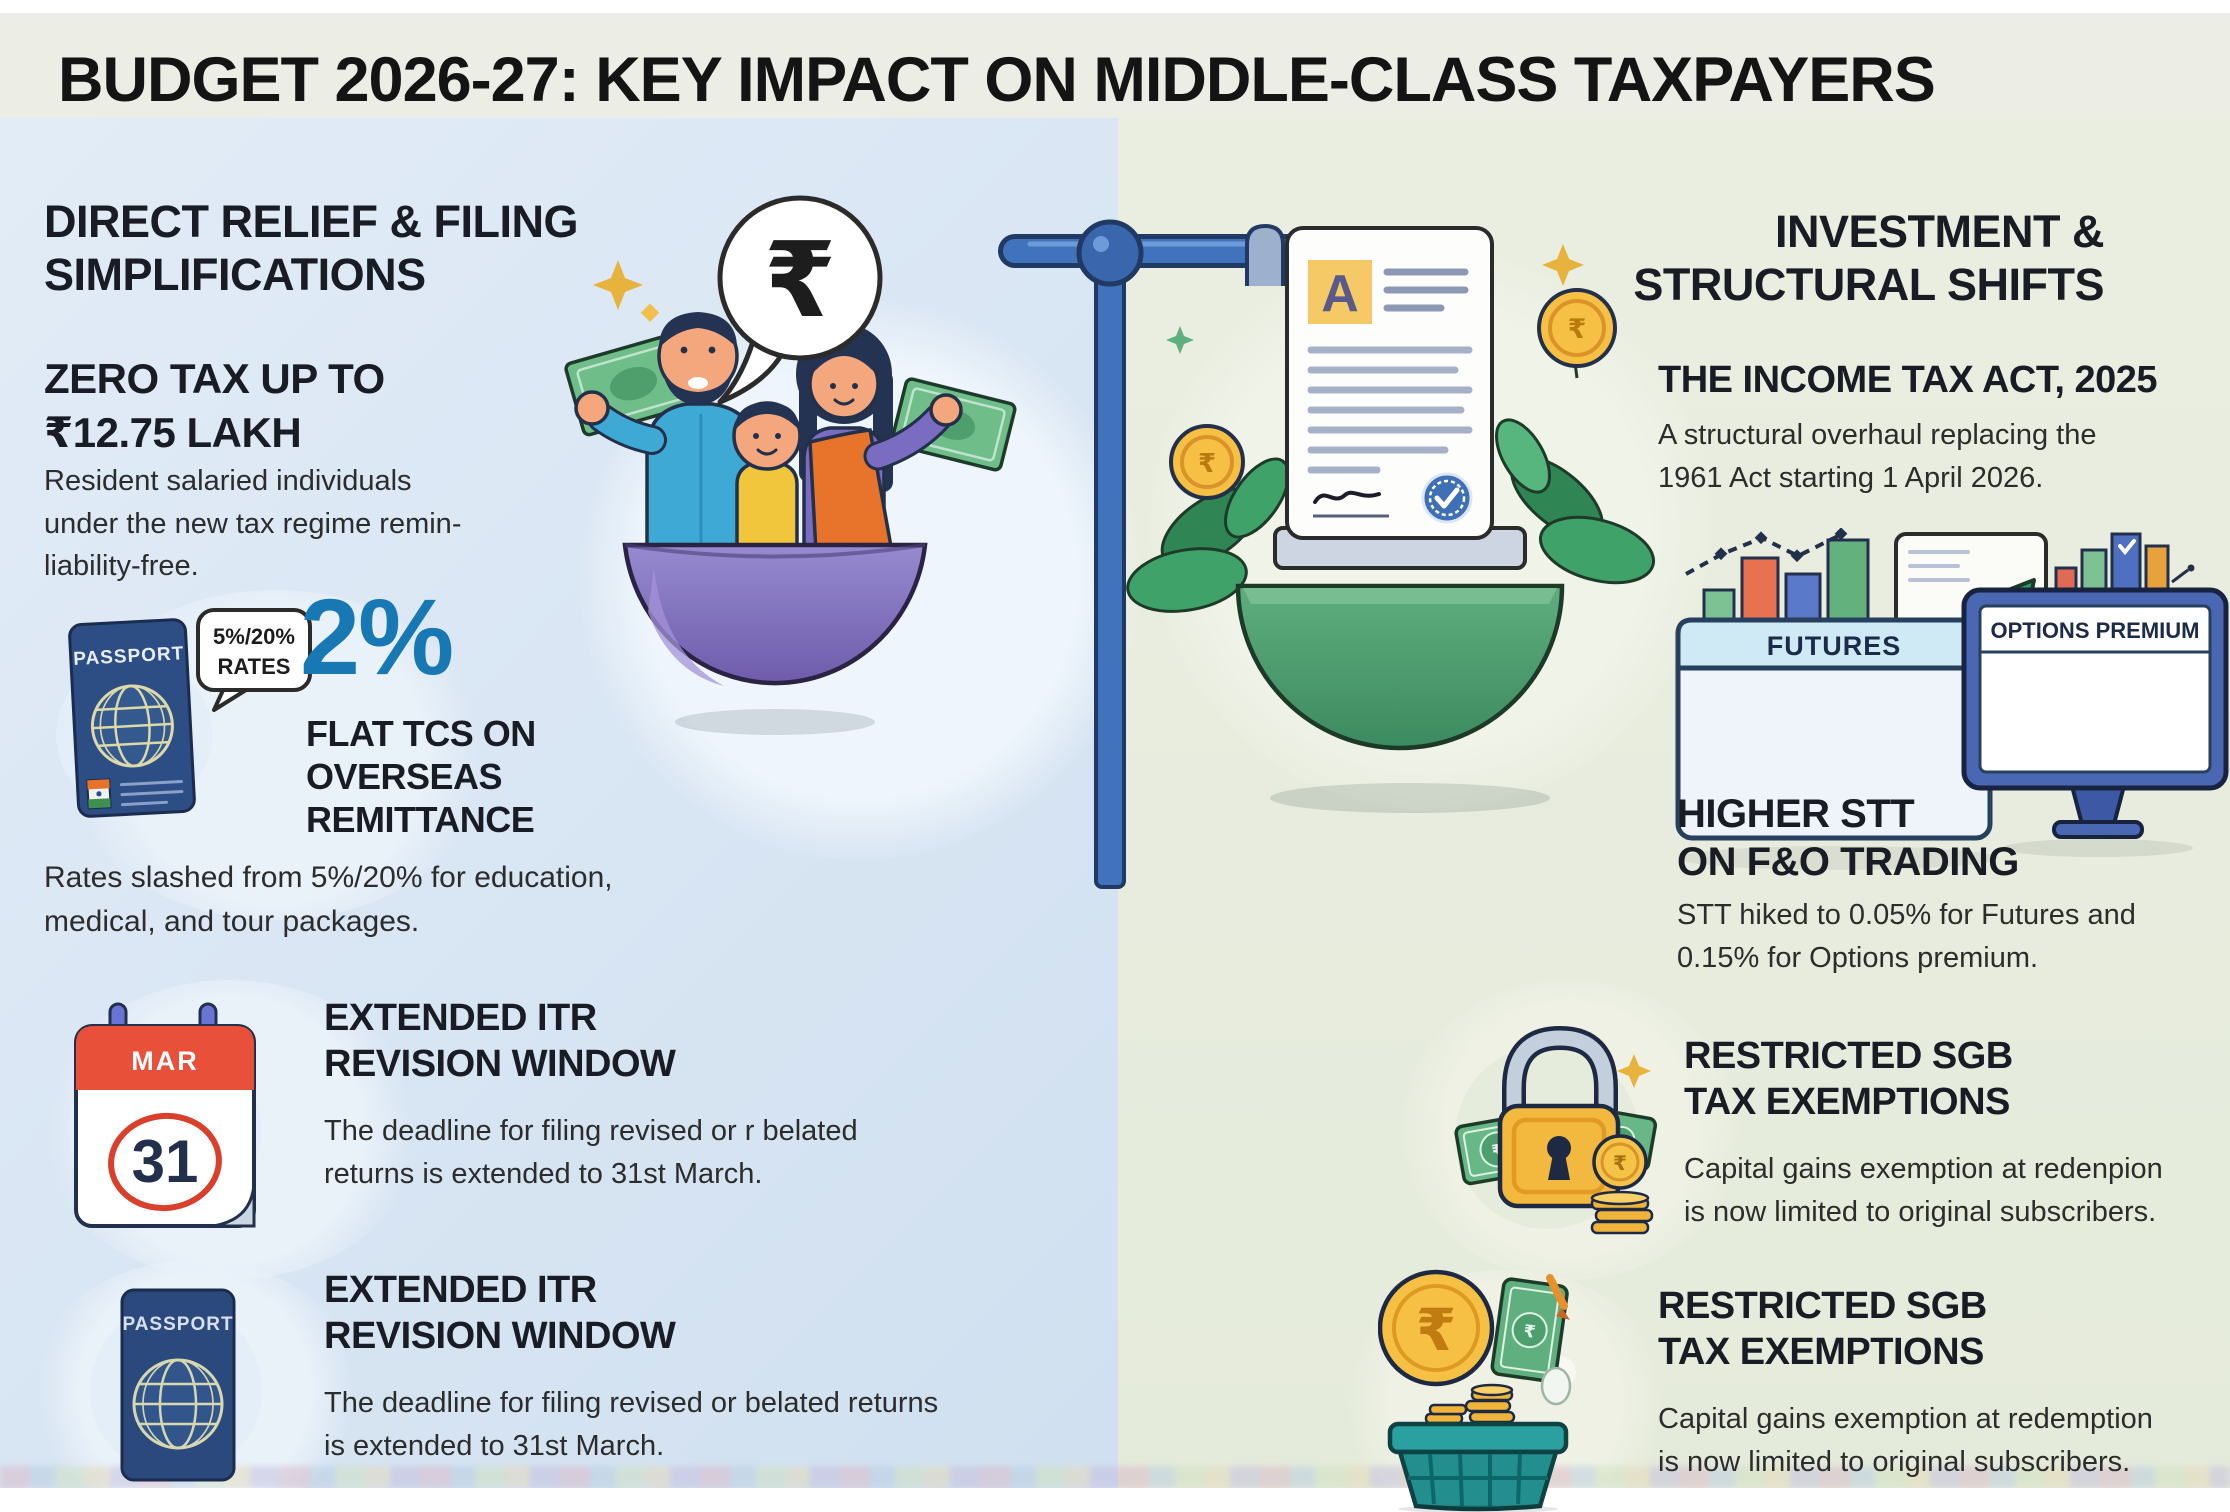 Image resolution: width=2230 pixels, height=1512 pixels. I want to click on basket-rim, so click(1478, 1438).